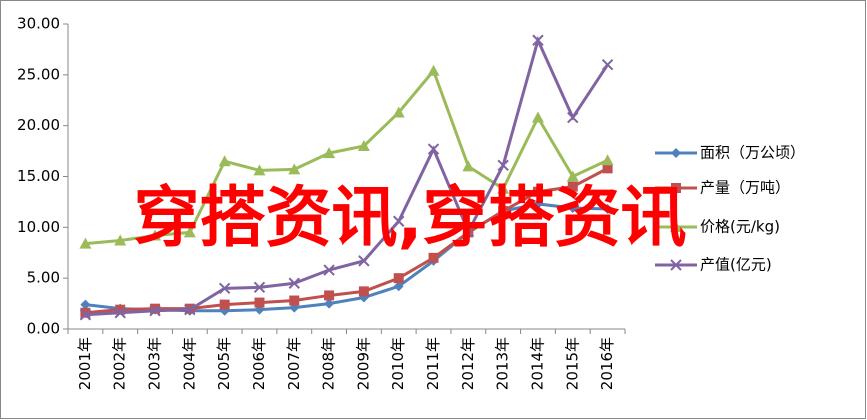  I want to click on legend-label: 产值(亿元), so click(736, 265).